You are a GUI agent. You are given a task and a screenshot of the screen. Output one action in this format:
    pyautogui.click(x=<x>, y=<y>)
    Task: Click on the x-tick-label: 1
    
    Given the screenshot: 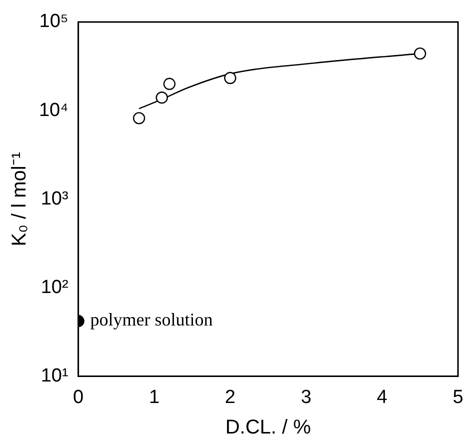 What is the action you would take?
    pyautogui.click(x=154, y=397)
    